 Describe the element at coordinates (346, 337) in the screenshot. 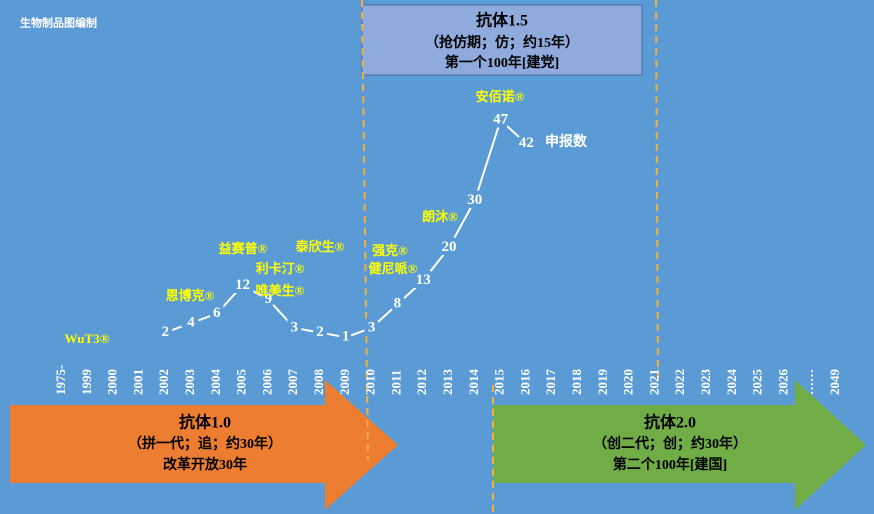

I see `value-label: 1` at that location.